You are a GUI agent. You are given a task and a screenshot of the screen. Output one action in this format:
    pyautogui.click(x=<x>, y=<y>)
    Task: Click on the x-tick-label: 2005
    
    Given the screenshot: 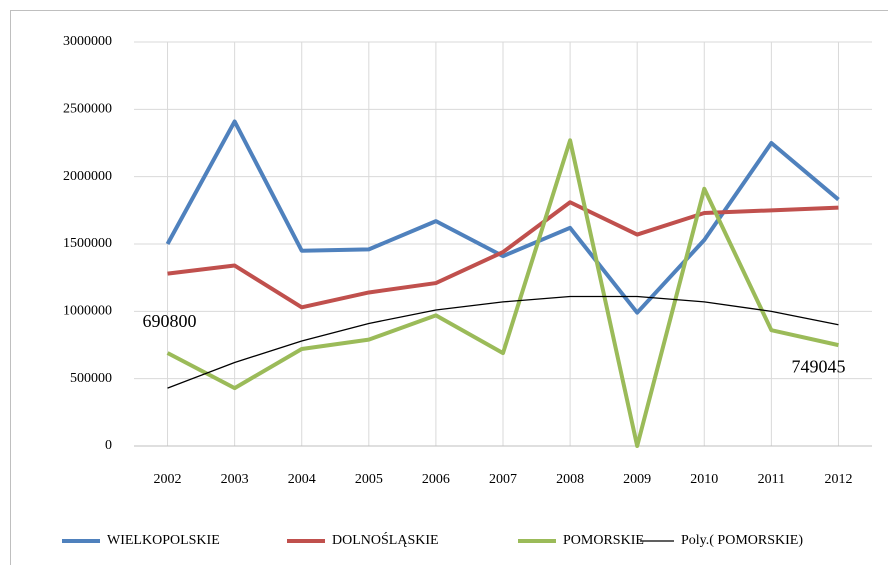 What is the action you would take?
    pyautogui.click(x=369, y=479)
    